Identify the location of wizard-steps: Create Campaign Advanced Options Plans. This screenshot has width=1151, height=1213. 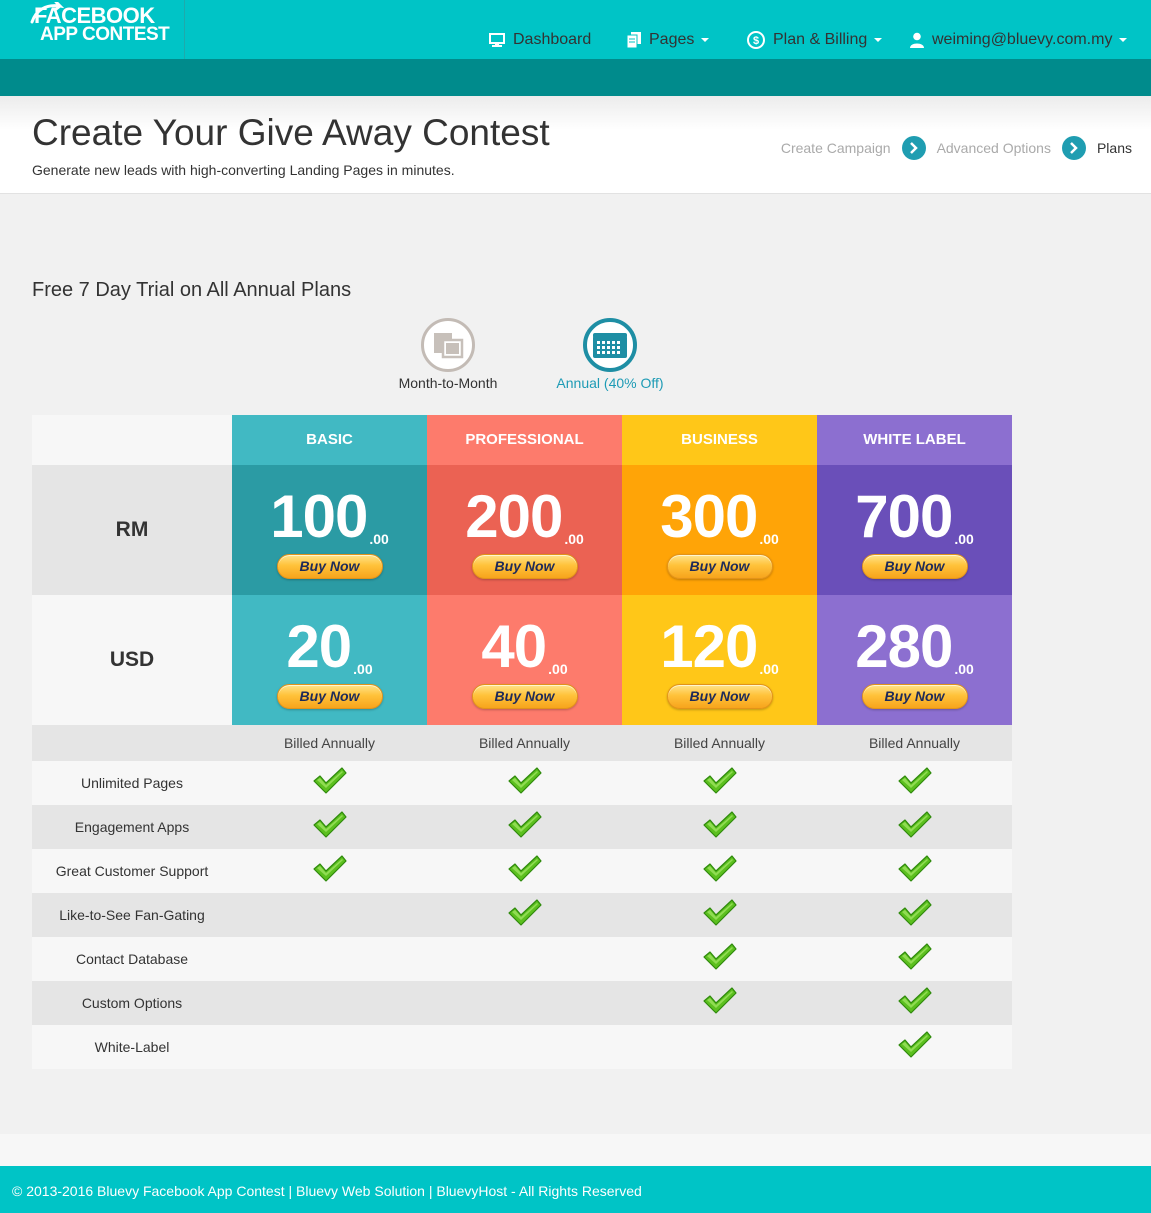
(956, 148).